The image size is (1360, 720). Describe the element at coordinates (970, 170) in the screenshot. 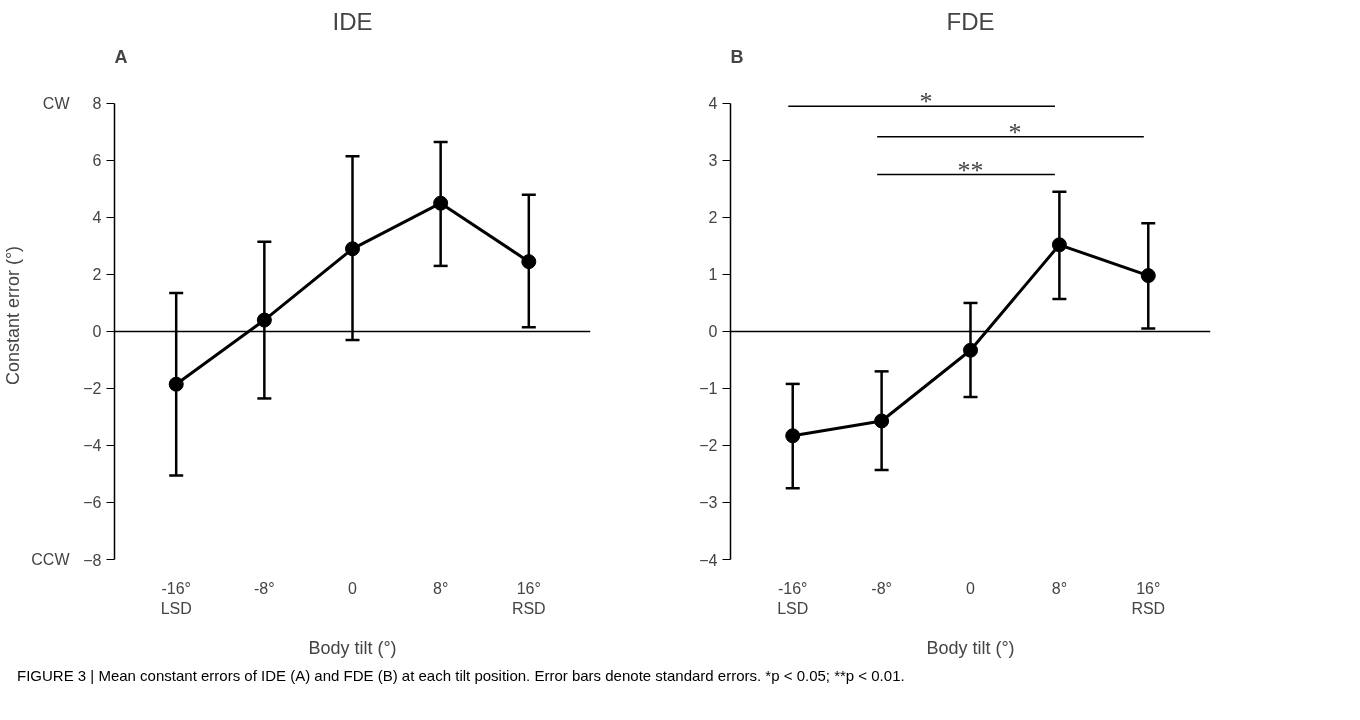

I see `annotation: **` at that location.